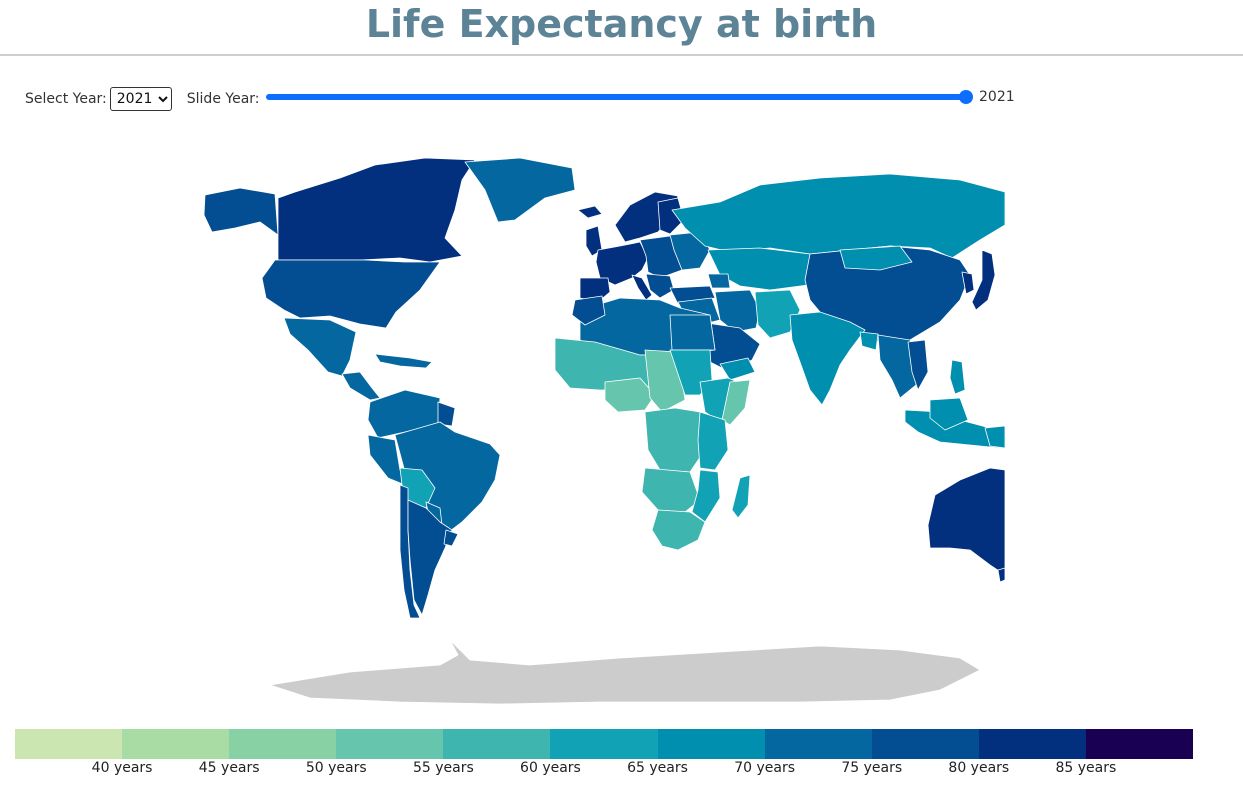  What do you see at coordinates (625, 672) in the screenshot?
I see `region-antarctica` at bounding box center [625, 672].